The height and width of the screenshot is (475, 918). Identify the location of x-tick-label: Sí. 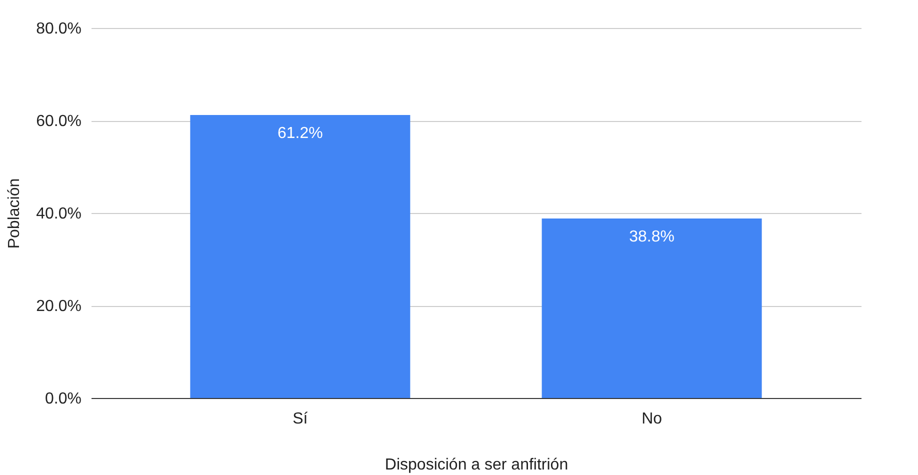
(300, 419).